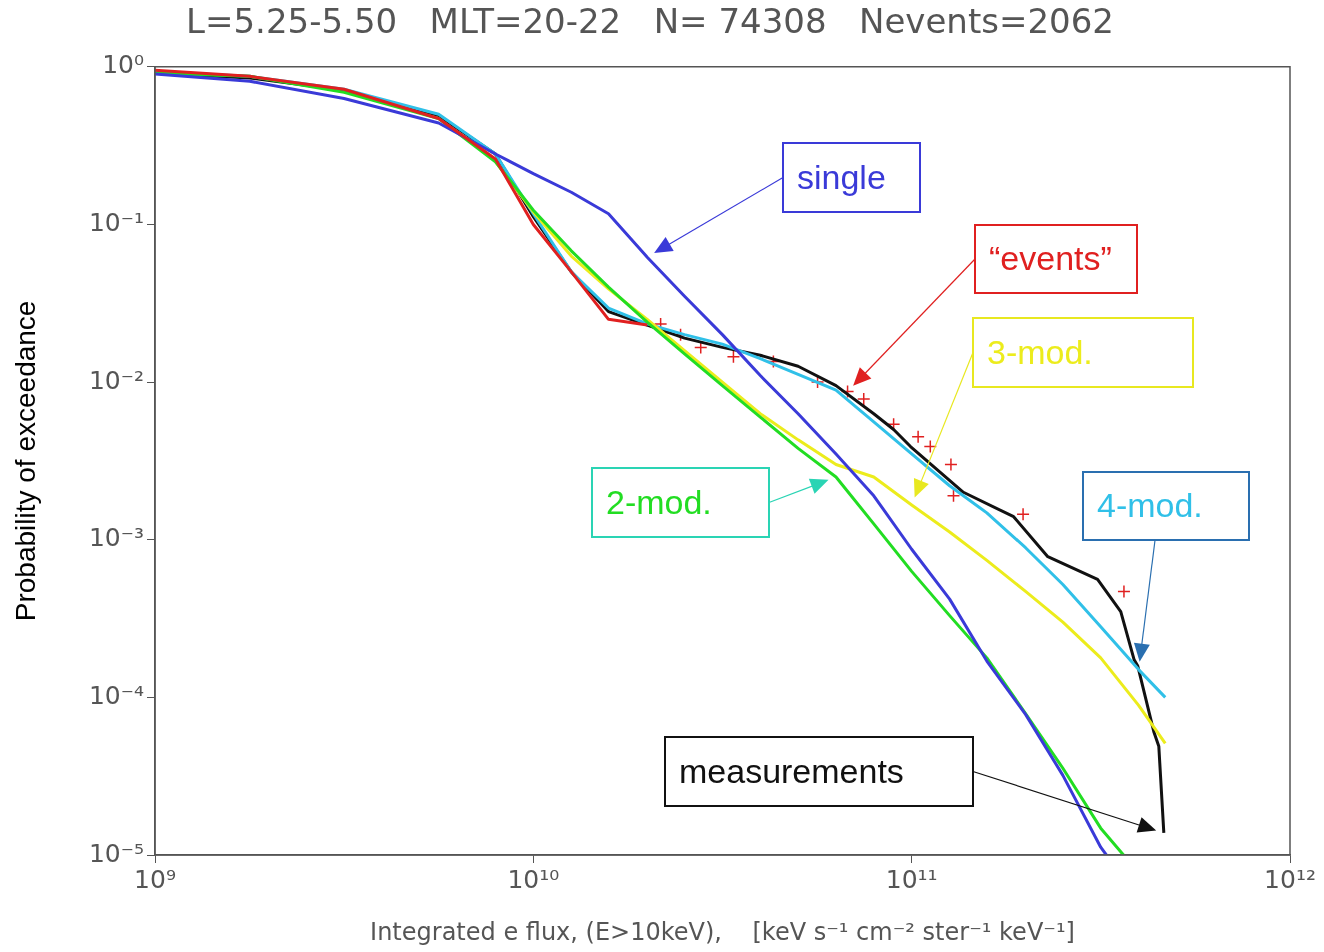 The height and width of the screenshot is (952, 1324). Describe the element at coordinates (1050, 258) in the screenshot. I see `text: “events”` at that location.